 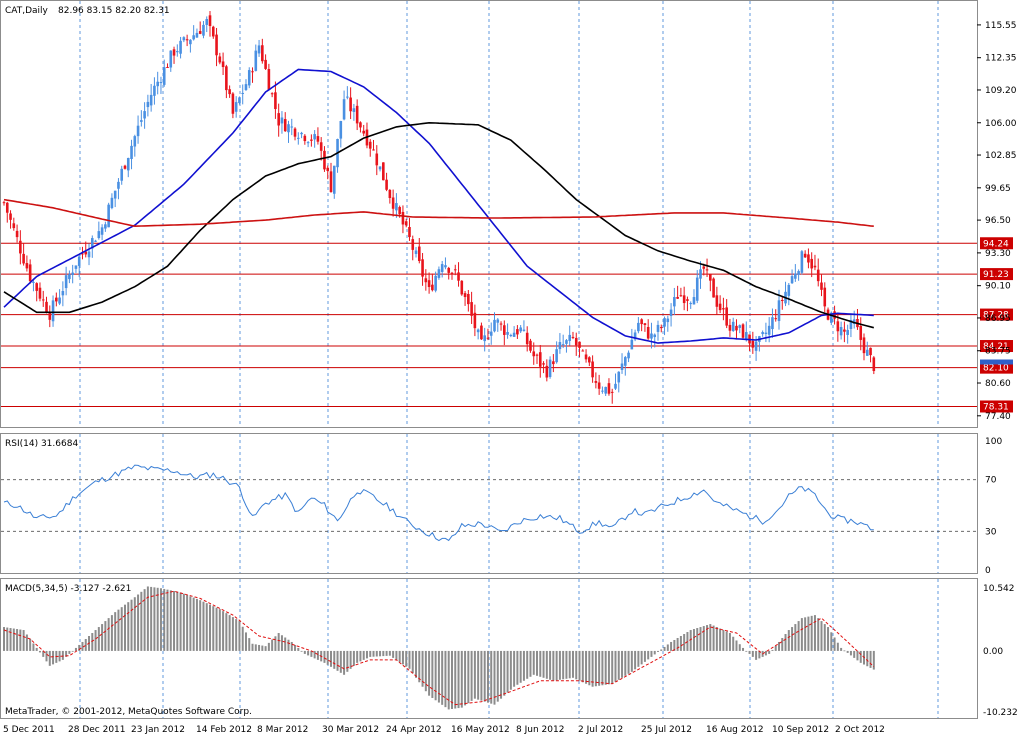 What do you see at coordinates (1001, 124) in the screenshot?
I see `price-y-tick-label: 106.00` at bounding box center [1001, 124].